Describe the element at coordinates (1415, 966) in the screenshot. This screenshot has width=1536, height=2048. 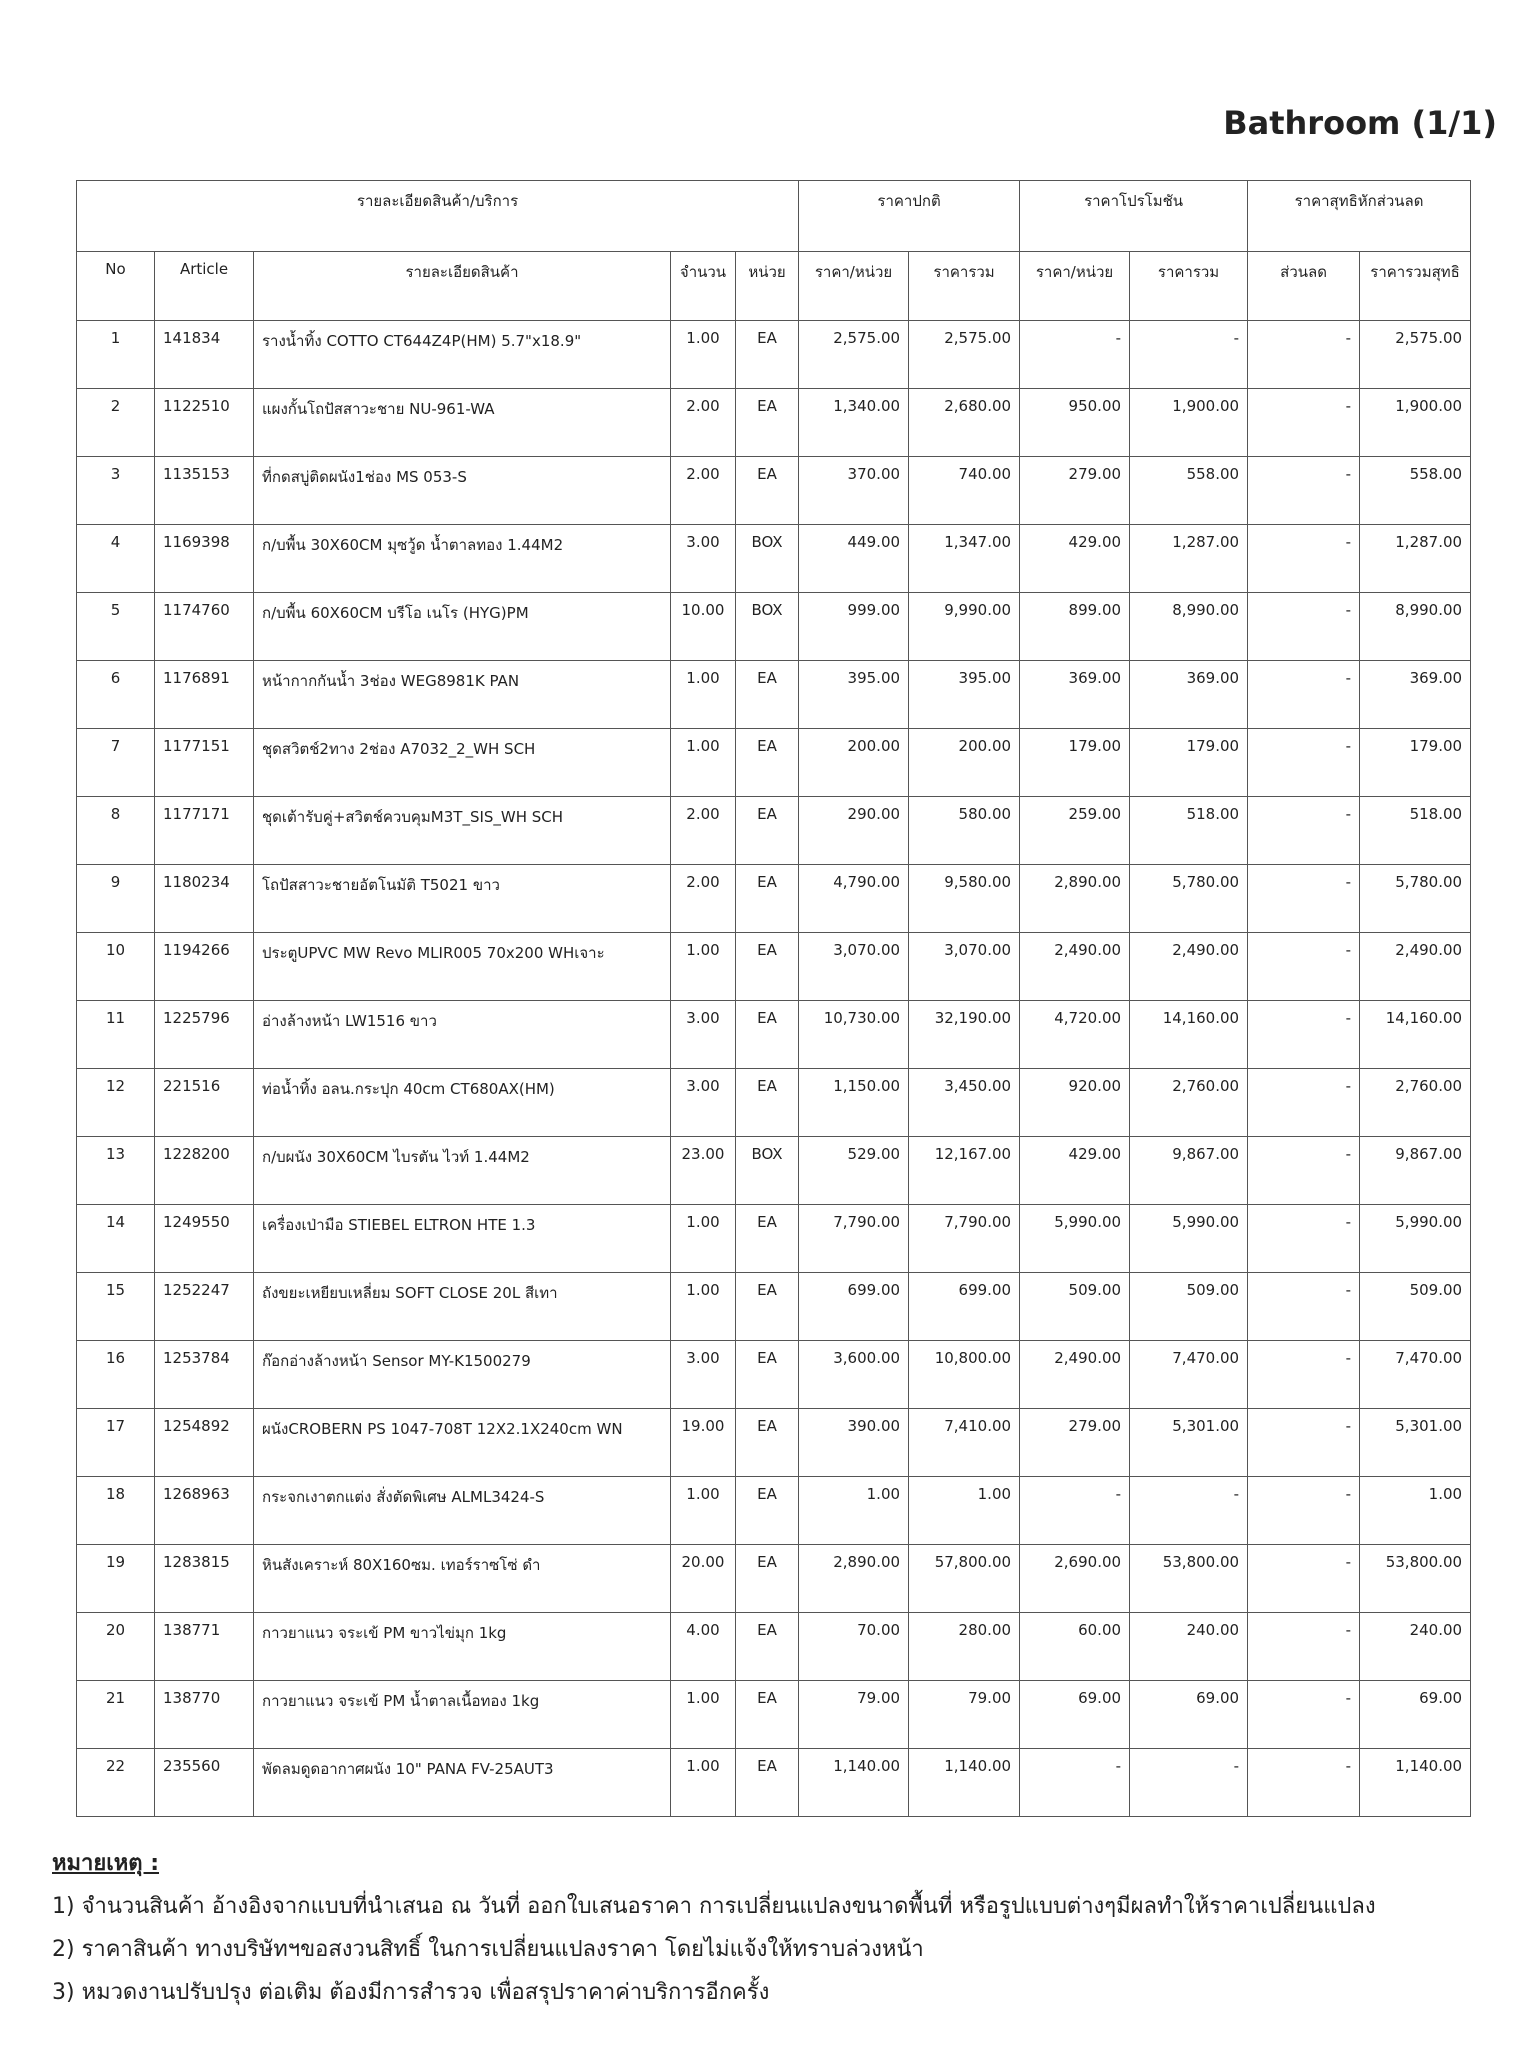
I see `table-cell: 2,490.00` at that location.